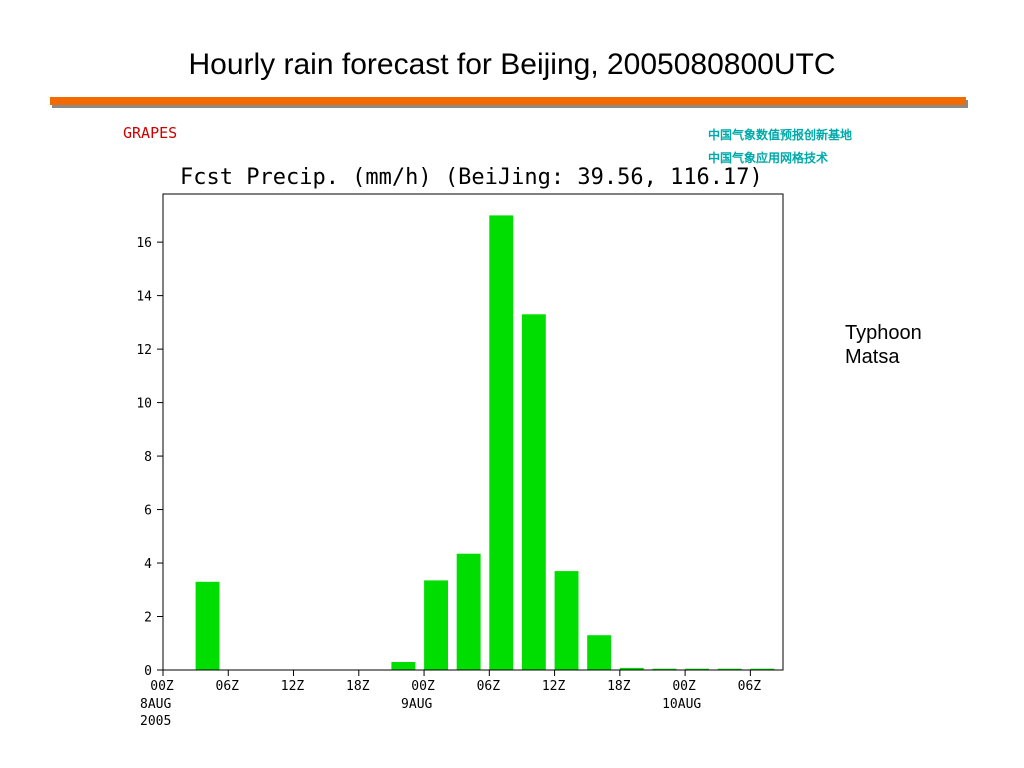  Describe the element at coordinates (554, 686) in the screenshot. I see `x-tick-label-6: 12Z` at that location.